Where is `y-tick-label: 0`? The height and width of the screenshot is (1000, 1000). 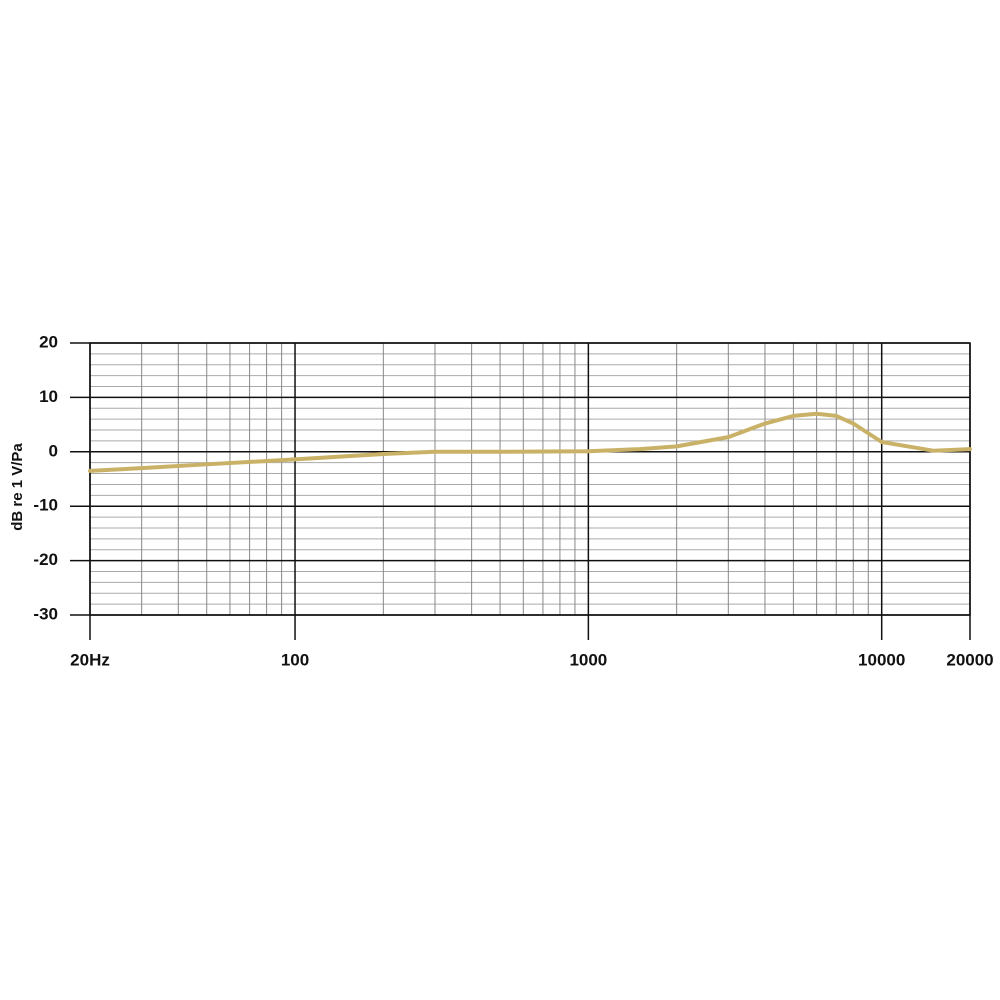
y-tick-label: 0 is located at coordinates (53, 450).